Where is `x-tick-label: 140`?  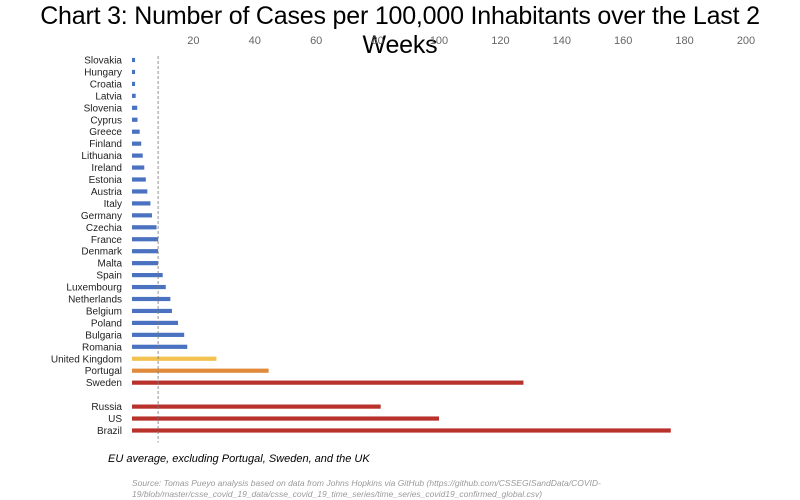 x-tick-label: 140 is located at coordinates (562, 41).